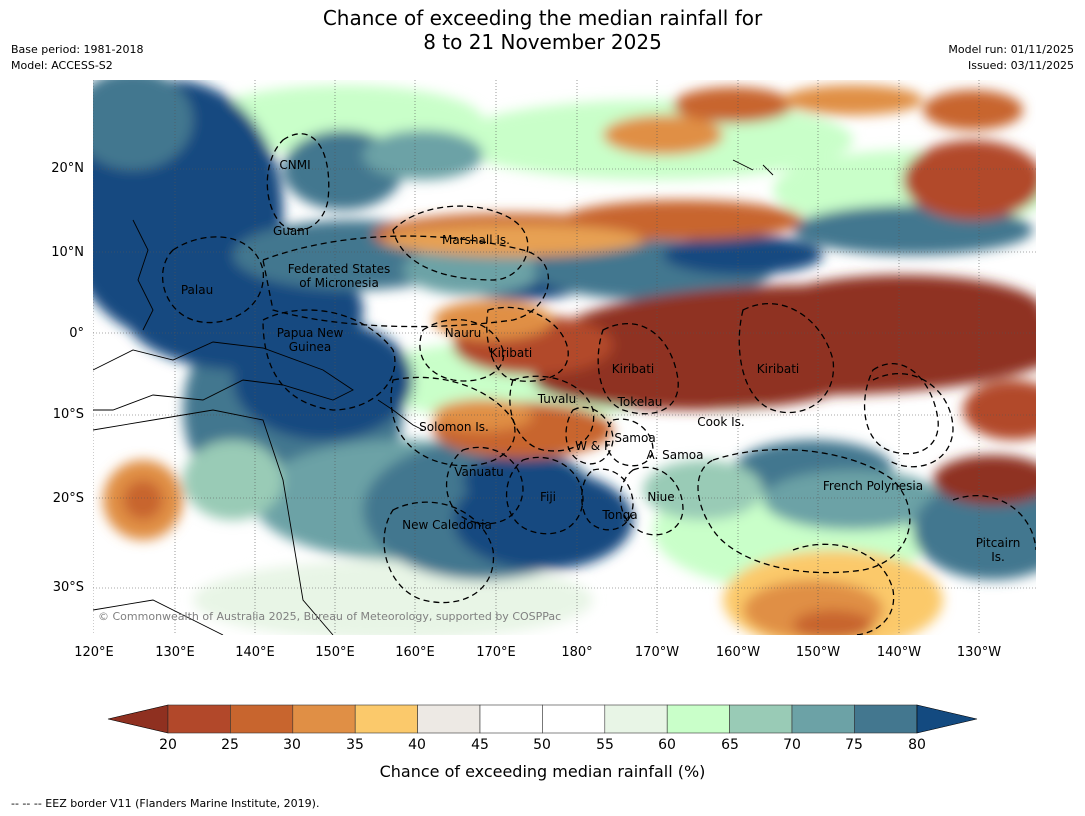  What do you see at coordinates (917, 745) in the screenshot?
I see `colorbar-label: 80` at bounding box center [917, 745].